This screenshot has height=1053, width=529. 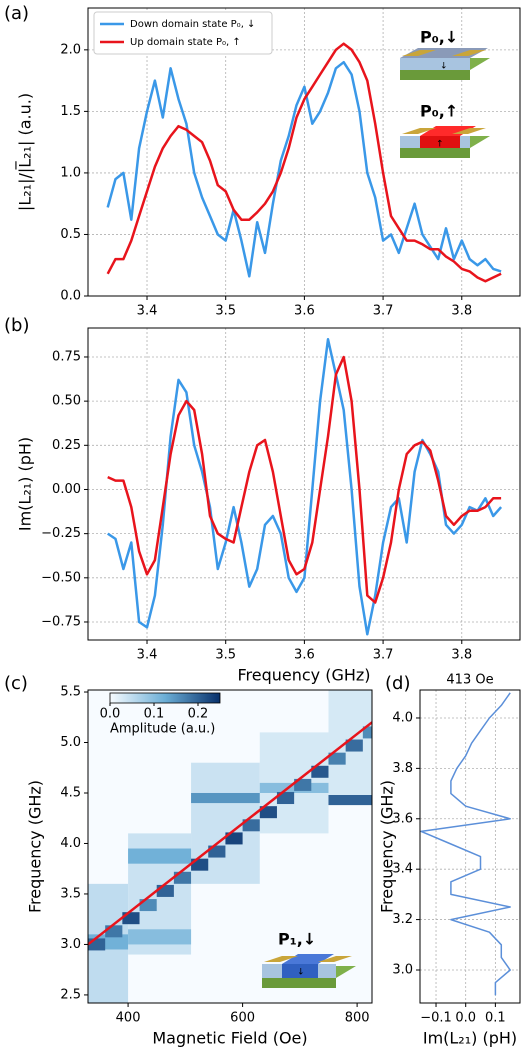 I want to click on panel-label: (d), so click(x=397, y=683).